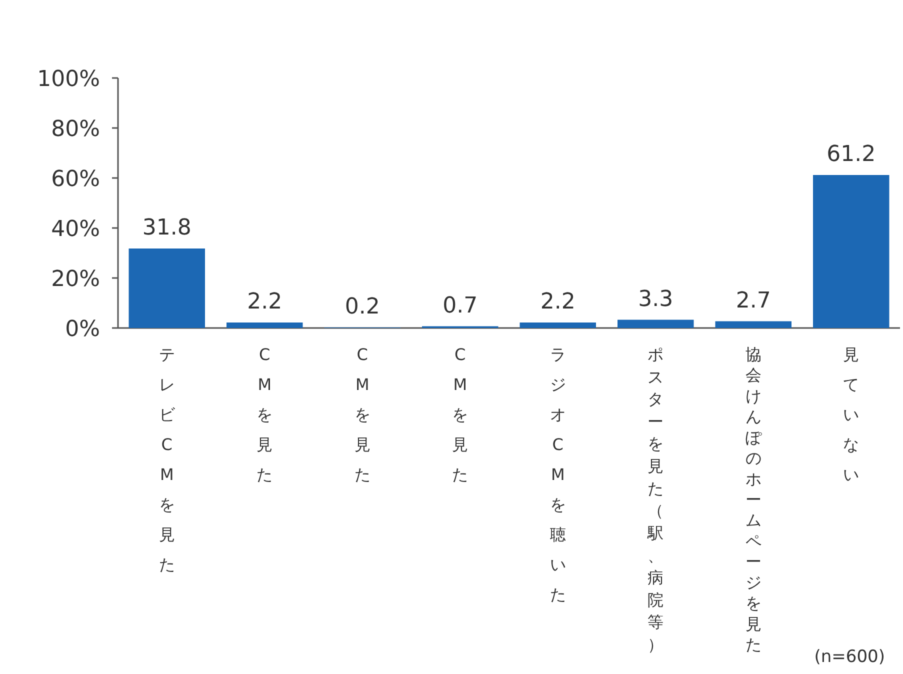 The height and width of the screenshot is (674, 903). Describe the element at coordinates (75, 279) in the screenshot. I see `y-tick-label: 20%` at that location.